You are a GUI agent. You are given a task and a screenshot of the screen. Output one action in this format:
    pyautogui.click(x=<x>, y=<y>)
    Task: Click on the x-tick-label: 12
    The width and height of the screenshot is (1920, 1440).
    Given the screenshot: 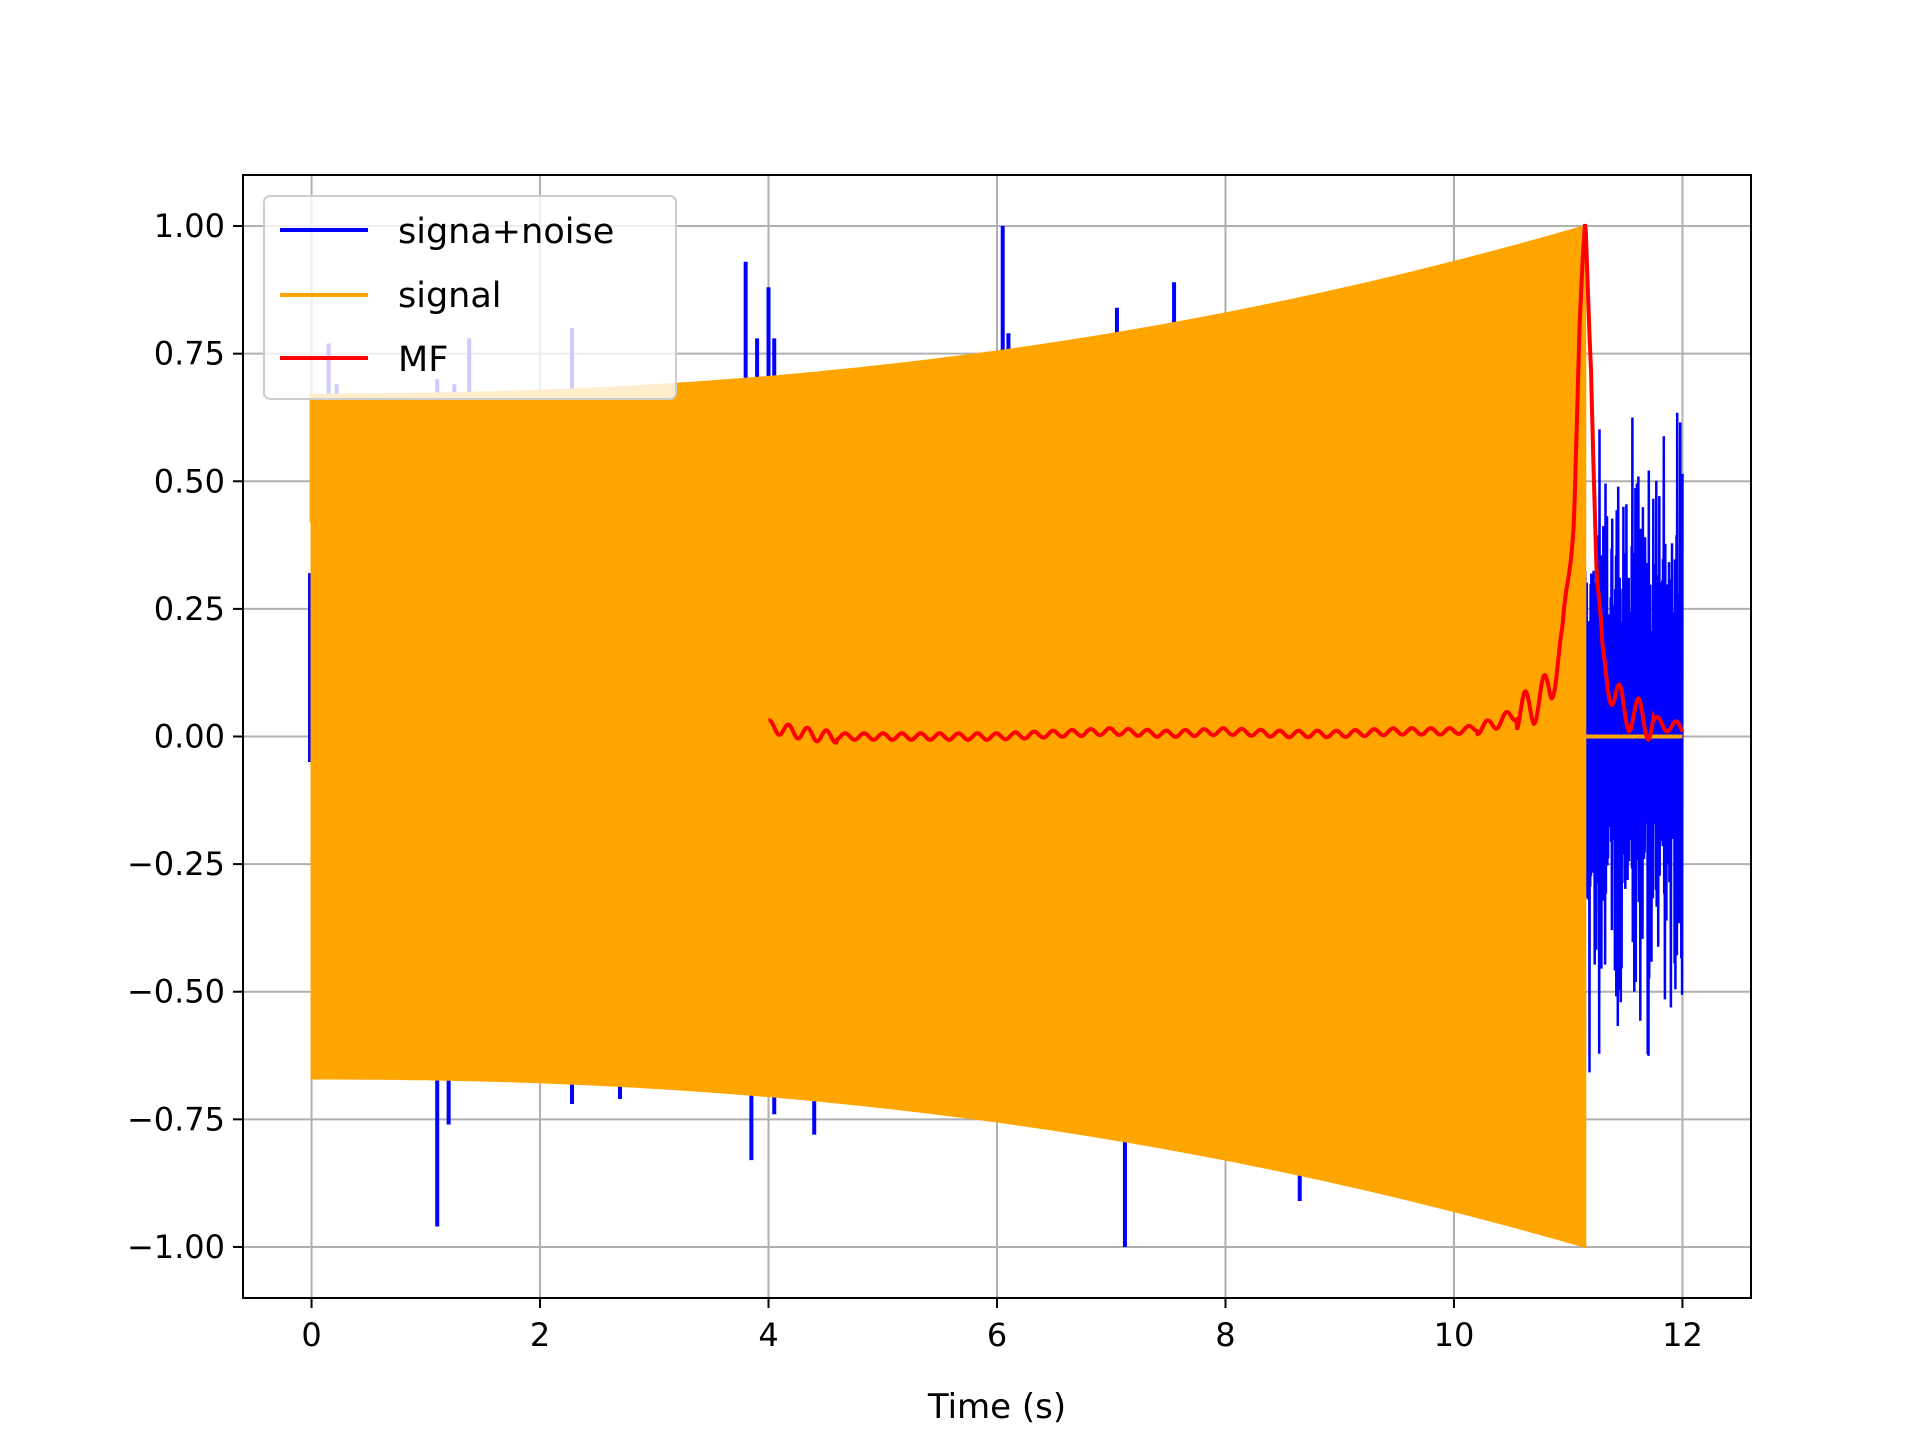 What is the action you would take?
    pyautogui.click(x=1682, y=1335)
    